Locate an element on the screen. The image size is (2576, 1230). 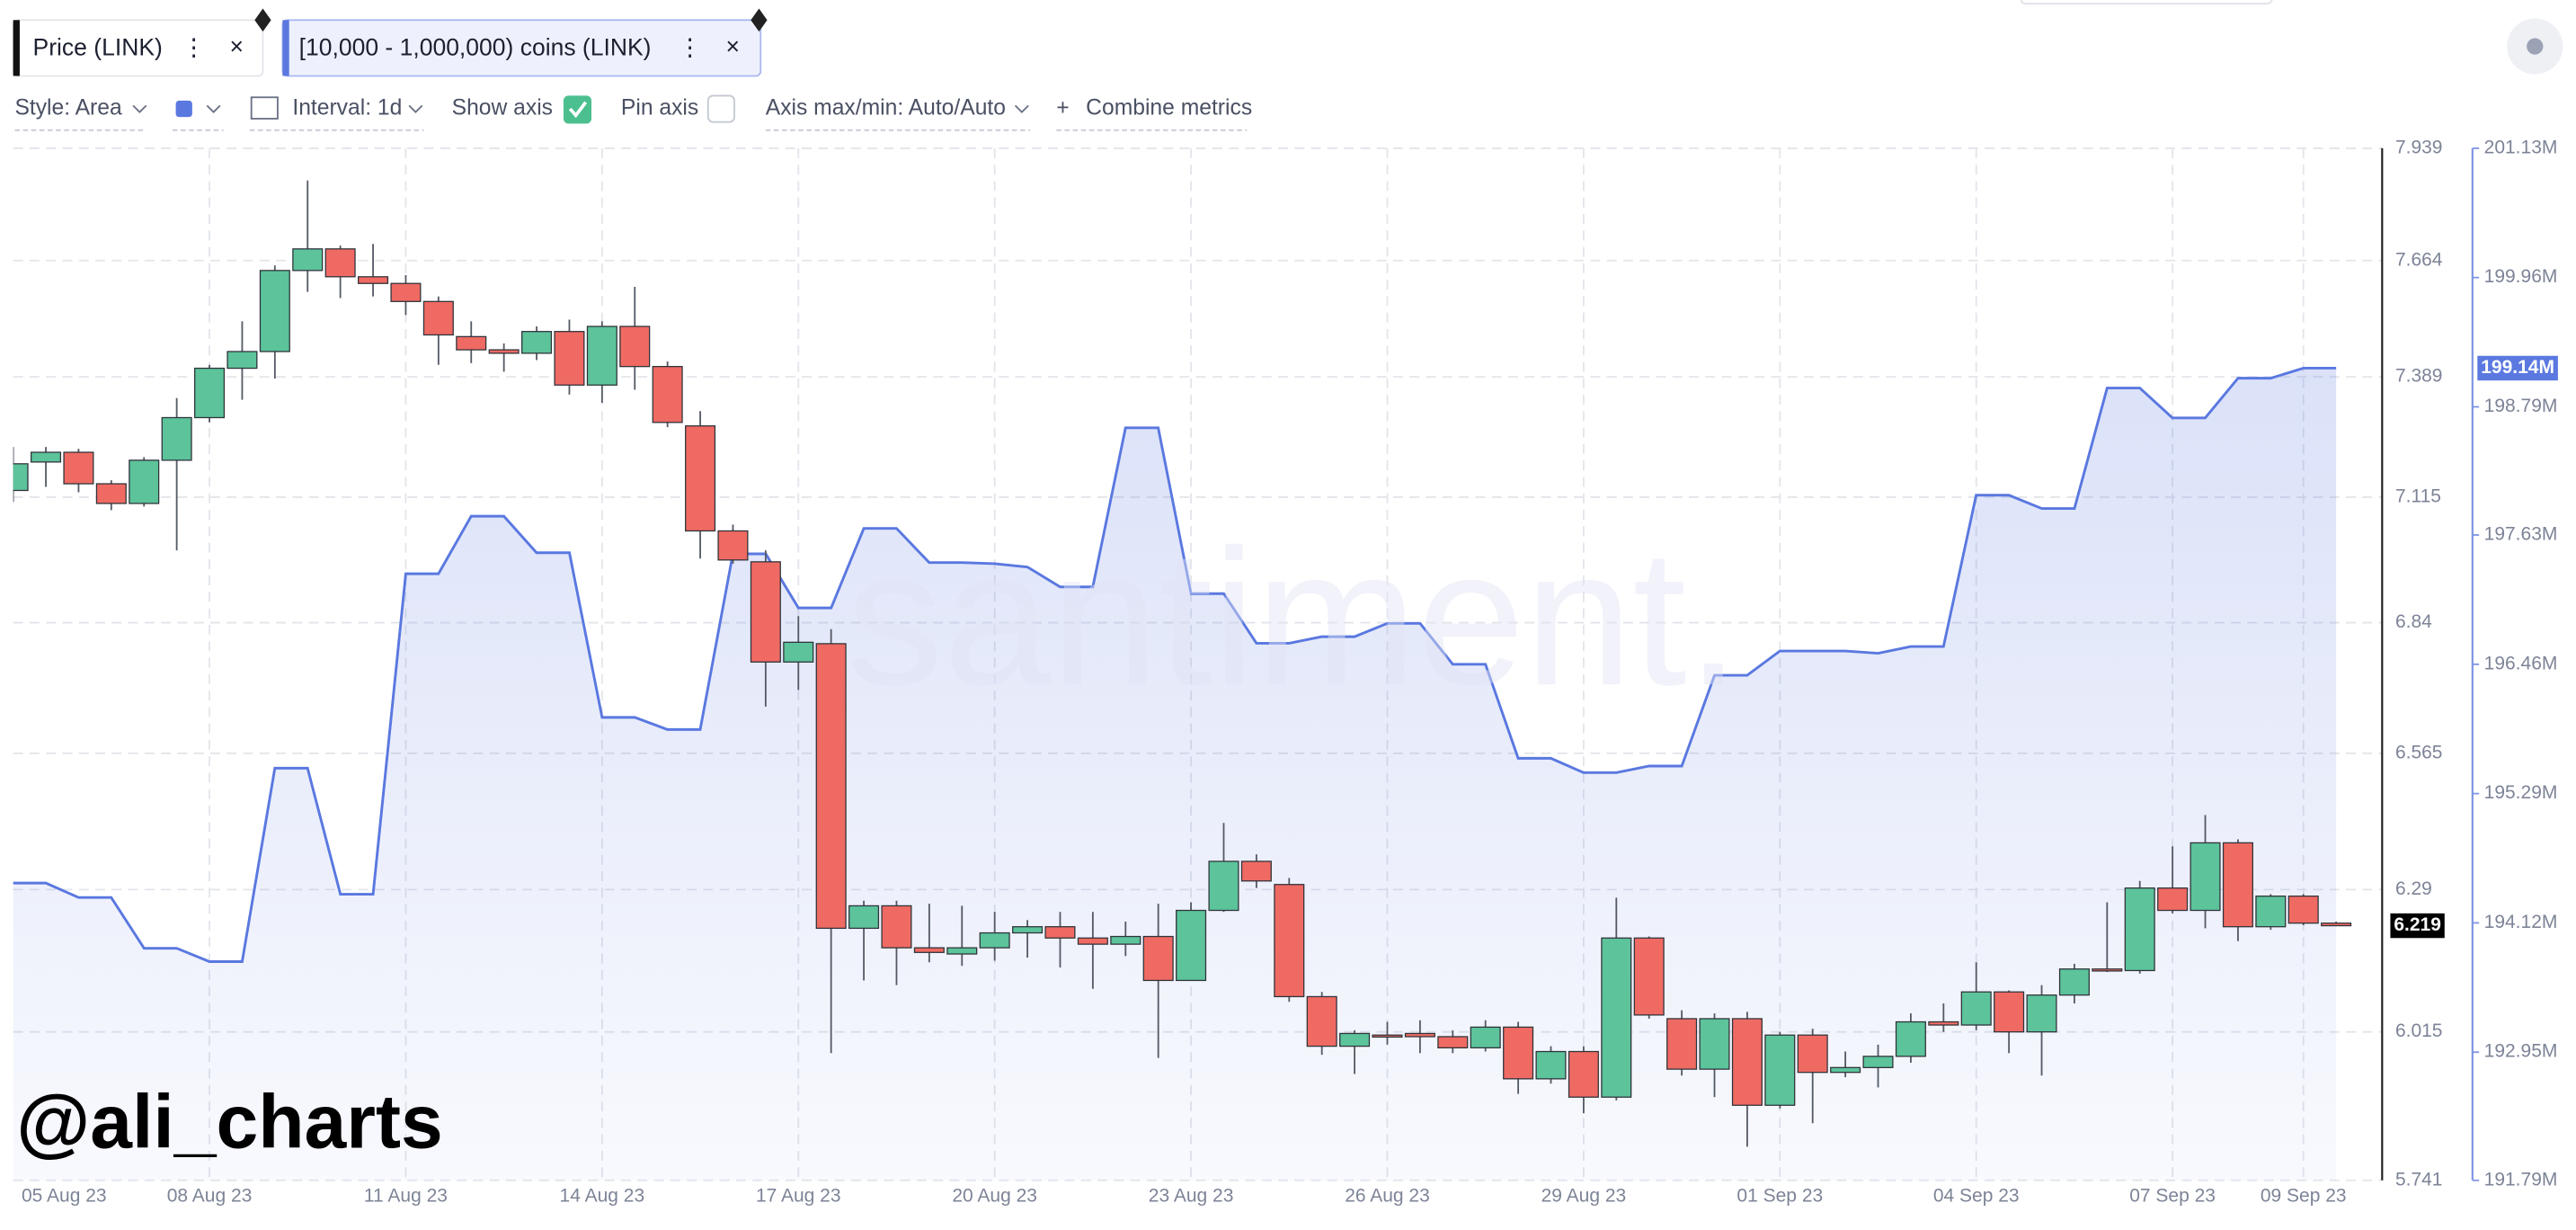
interval-icon is located at coordinates (264, 108).